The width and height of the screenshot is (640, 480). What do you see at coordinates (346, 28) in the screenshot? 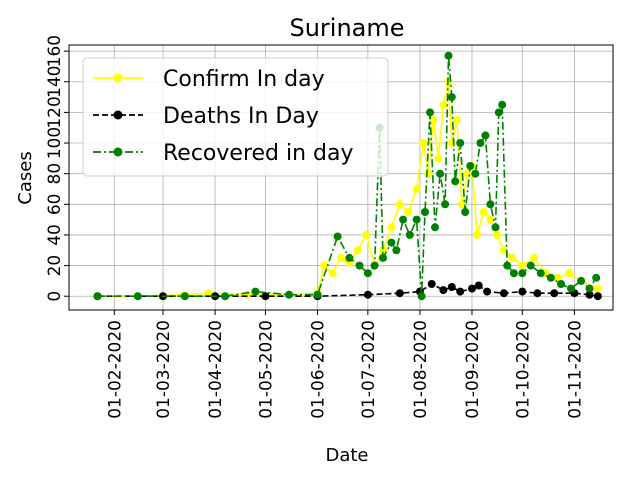
I see `chart-title: Suriname` at bounding box center [346, 28].